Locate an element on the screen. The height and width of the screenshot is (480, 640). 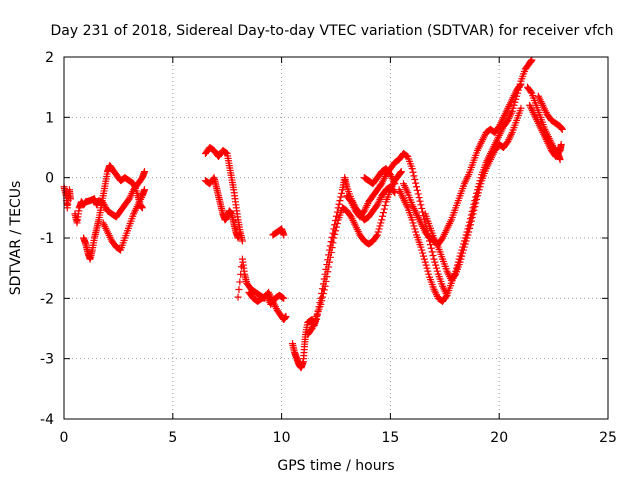
x-tick-label: 10 is located at coordinates (282, 438).